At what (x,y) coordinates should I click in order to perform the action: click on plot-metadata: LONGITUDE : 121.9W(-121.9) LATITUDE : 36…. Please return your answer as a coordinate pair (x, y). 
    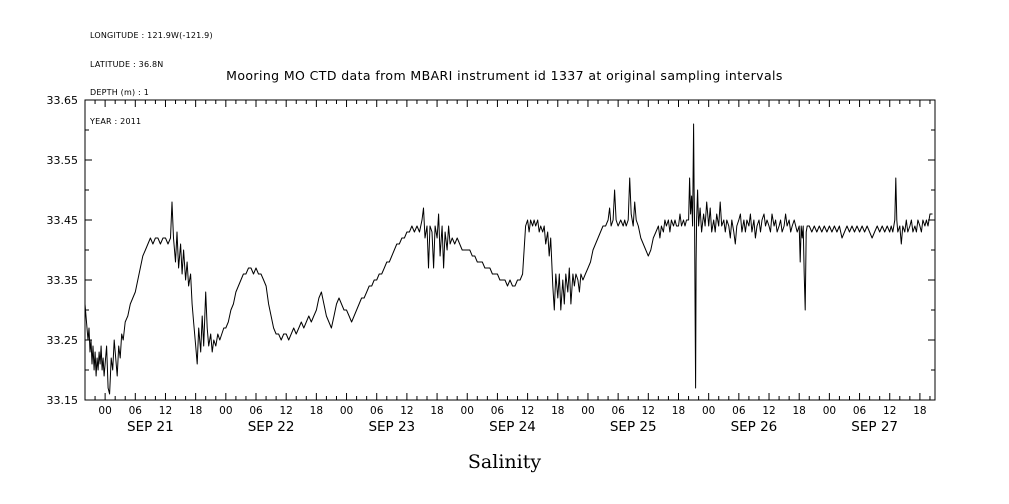
    Looking at the image, I should click on (151, 78).